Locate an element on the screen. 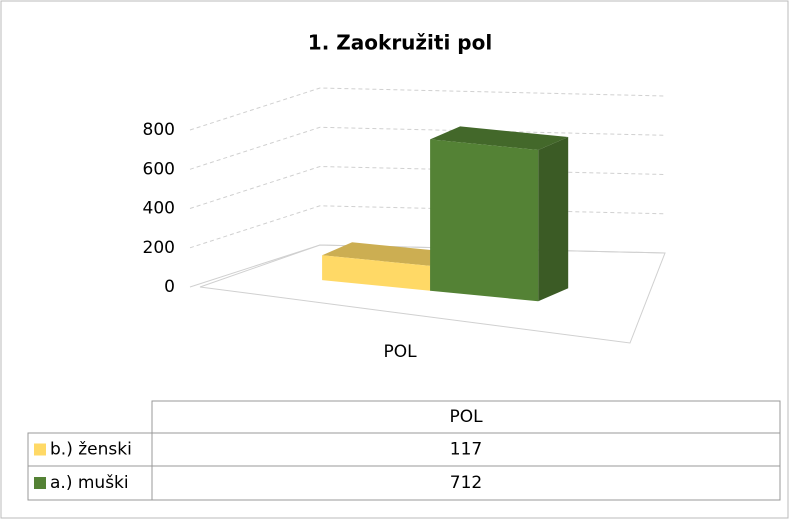 Image resolution: width=790 pixels, height=524 pixels. table-value: 712 is located at coordinates (466, 483).